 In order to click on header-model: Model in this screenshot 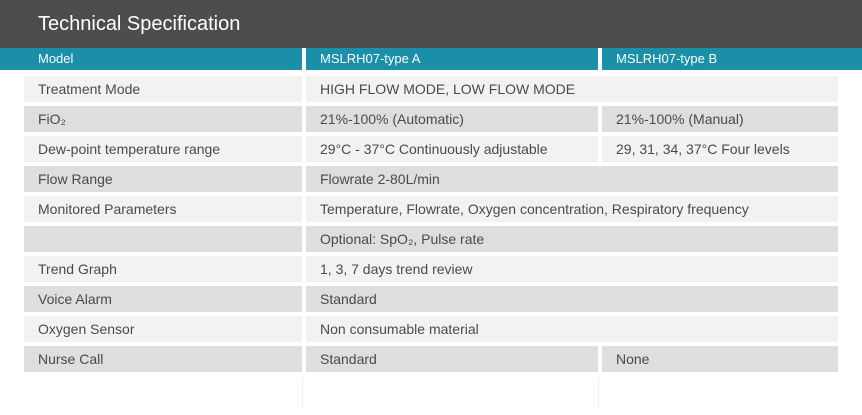, I will do `click(151, 59)`.